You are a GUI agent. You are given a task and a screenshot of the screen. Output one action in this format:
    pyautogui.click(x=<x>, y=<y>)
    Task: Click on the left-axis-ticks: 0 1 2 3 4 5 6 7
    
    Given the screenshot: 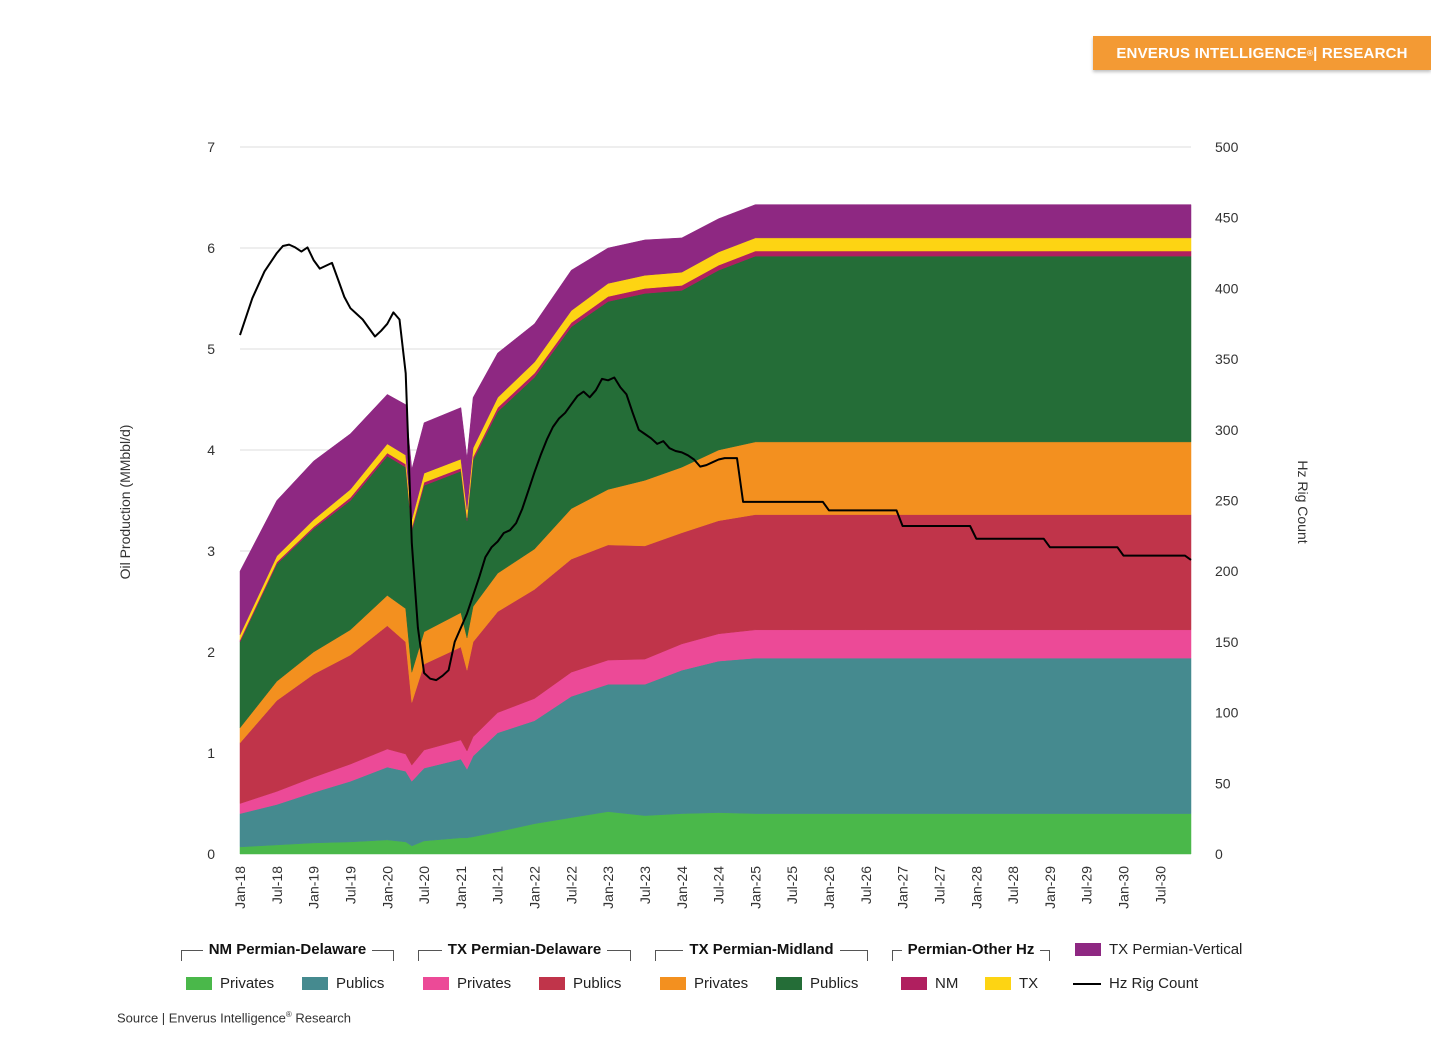 What is the action you would take?
    pyautogui.click(x=211, y=500)
    